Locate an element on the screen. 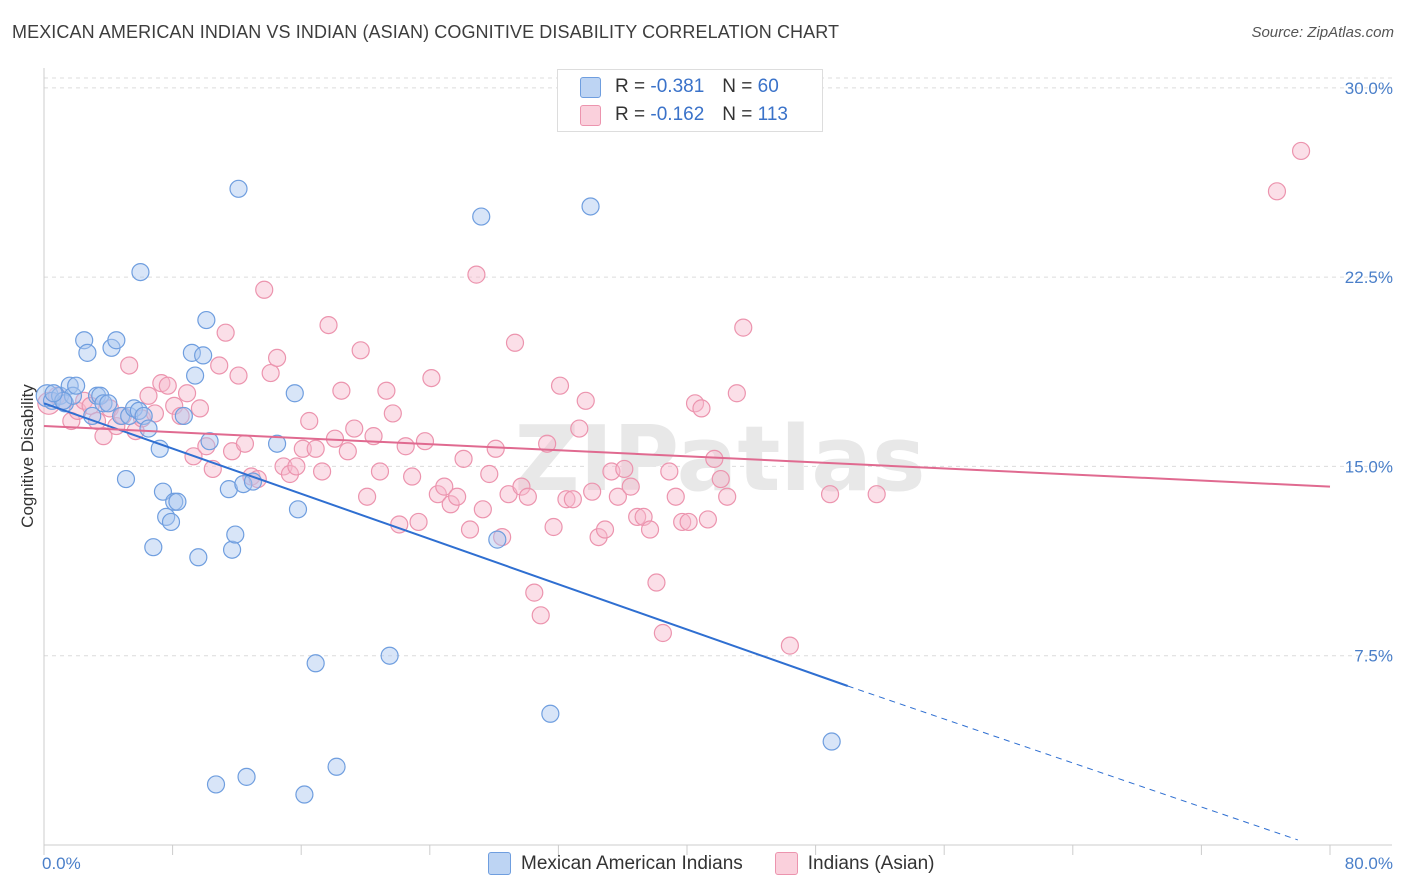 This screenshot has width=1406, height=892. bottom-legend-item-indian: Indians (Asian) is located at coordinates (854, 863).